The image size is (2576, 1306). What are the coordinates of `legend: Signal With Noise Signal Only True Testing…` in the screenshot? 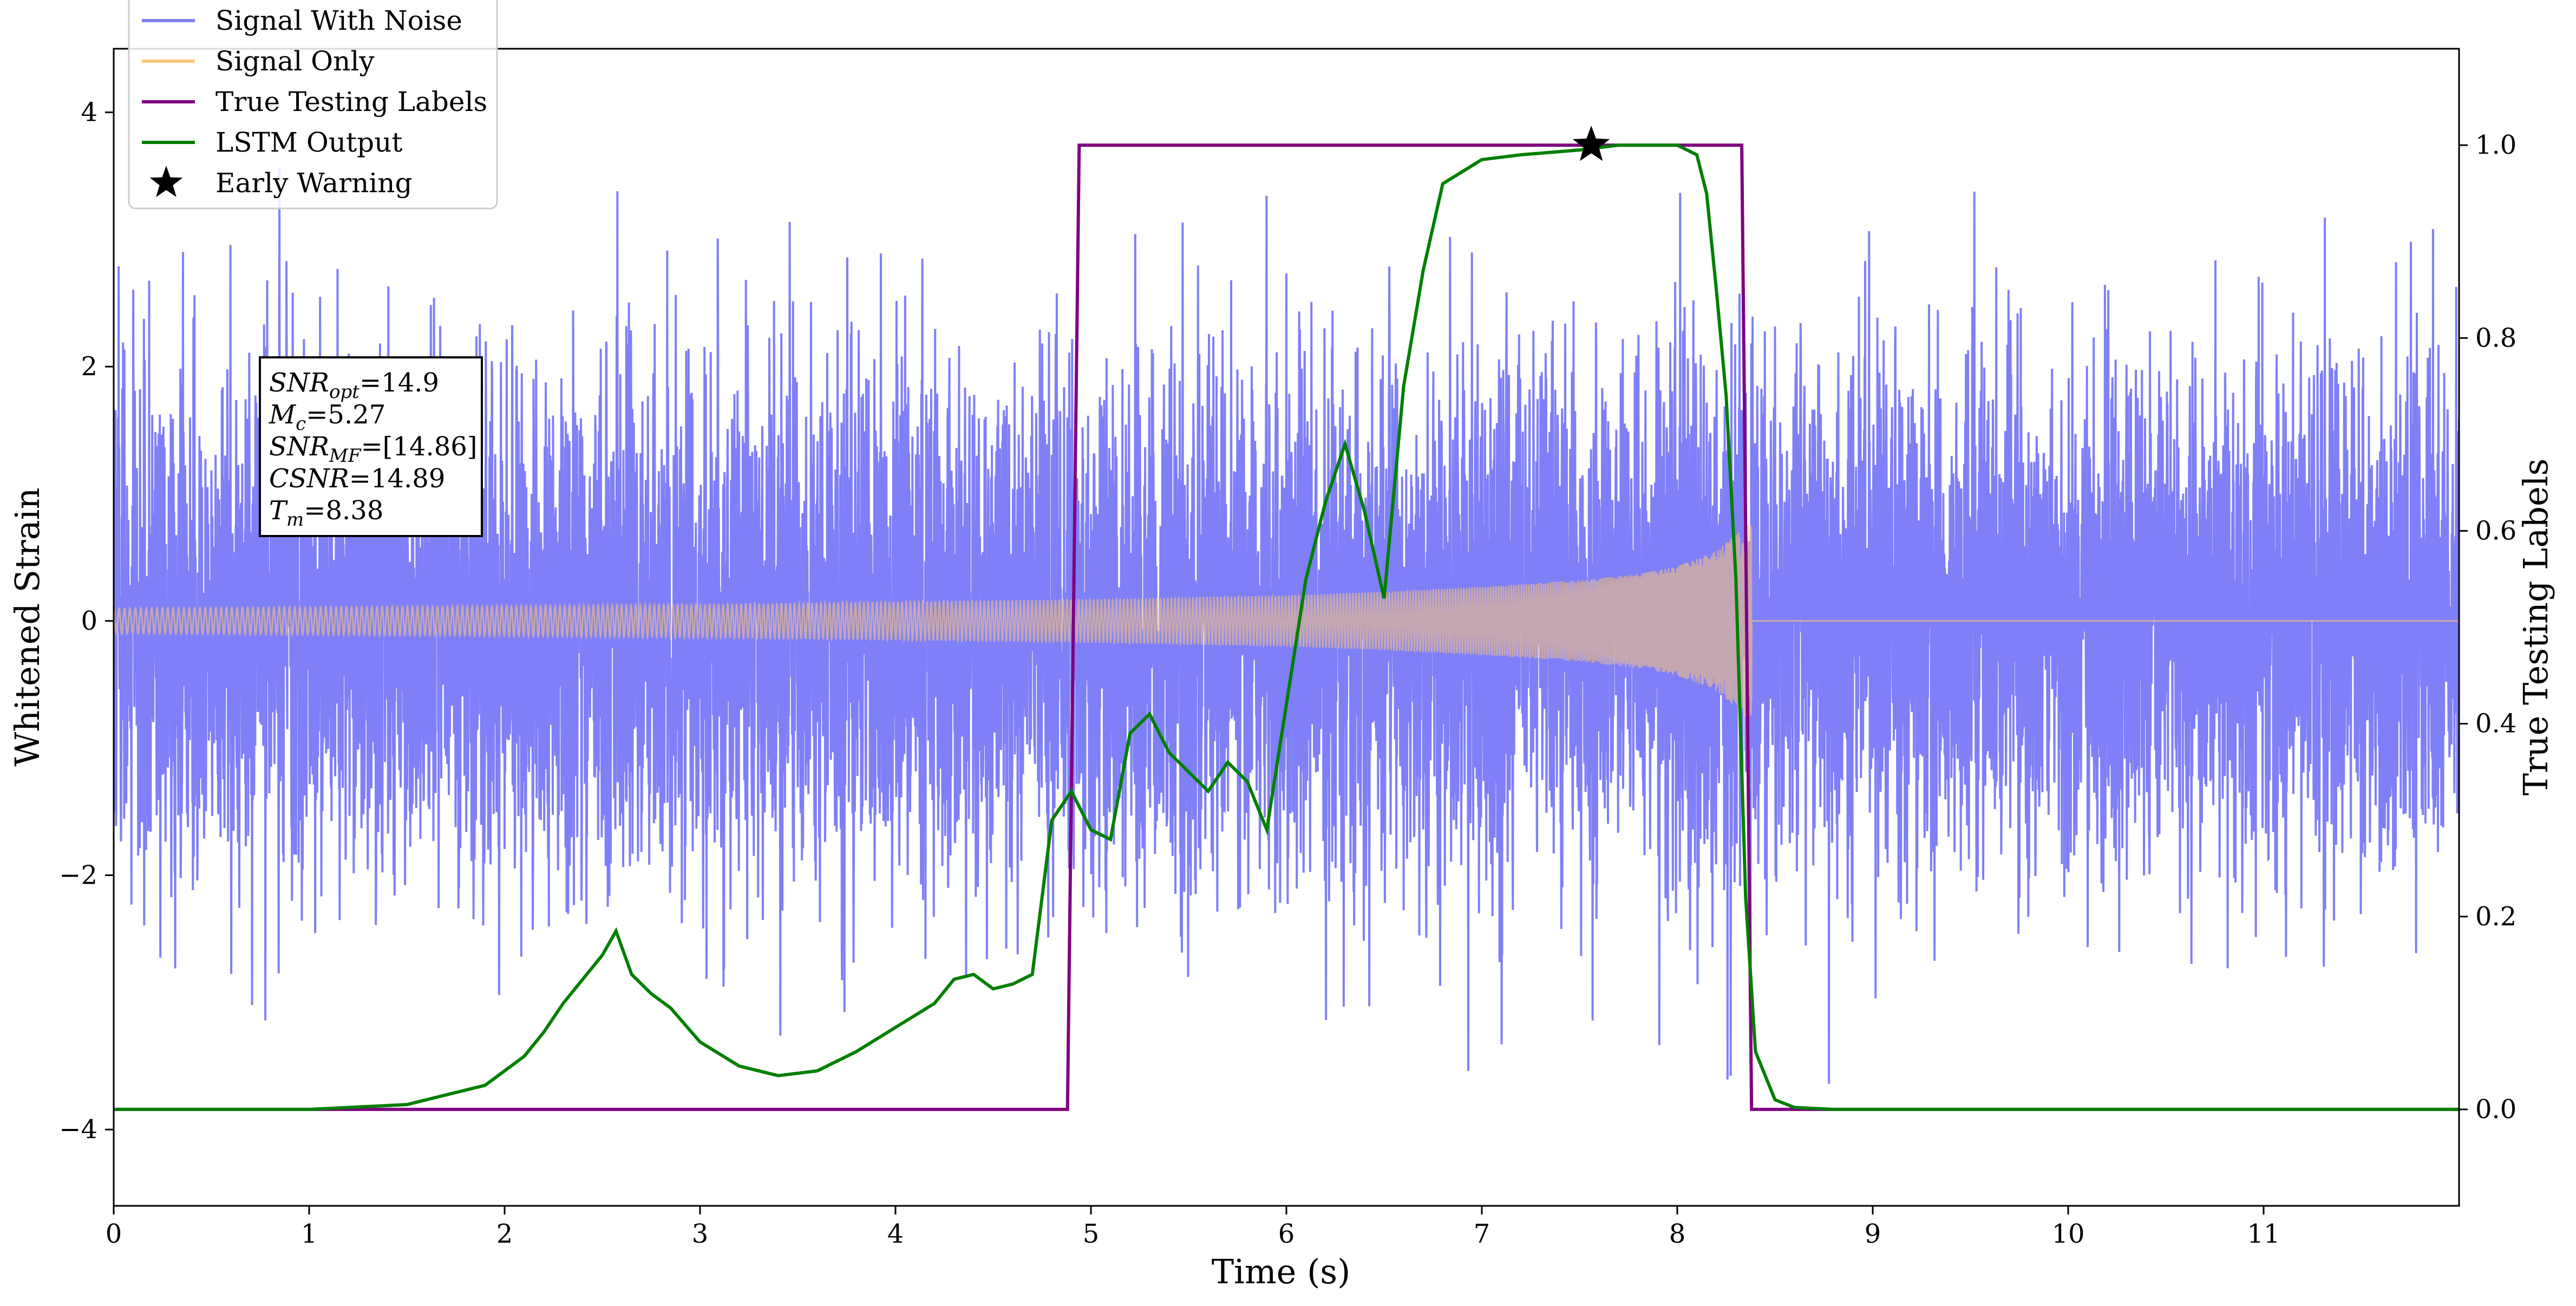 It's located at (313, 105).